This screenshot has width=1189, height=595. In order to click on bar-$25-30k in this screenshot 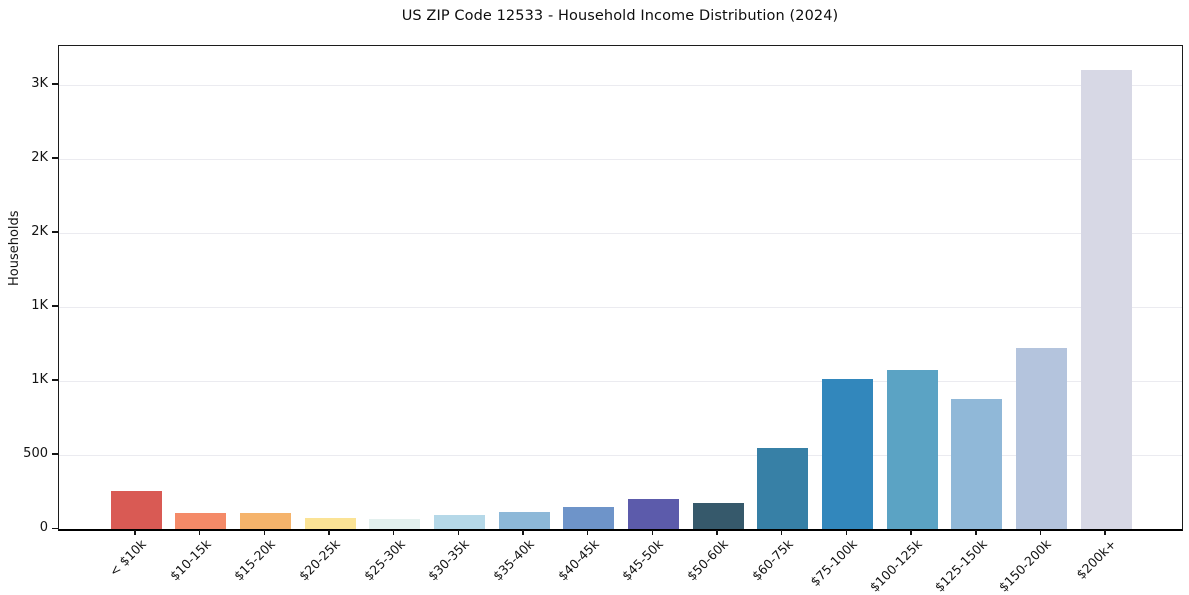, I will do `click(395, 523)`.